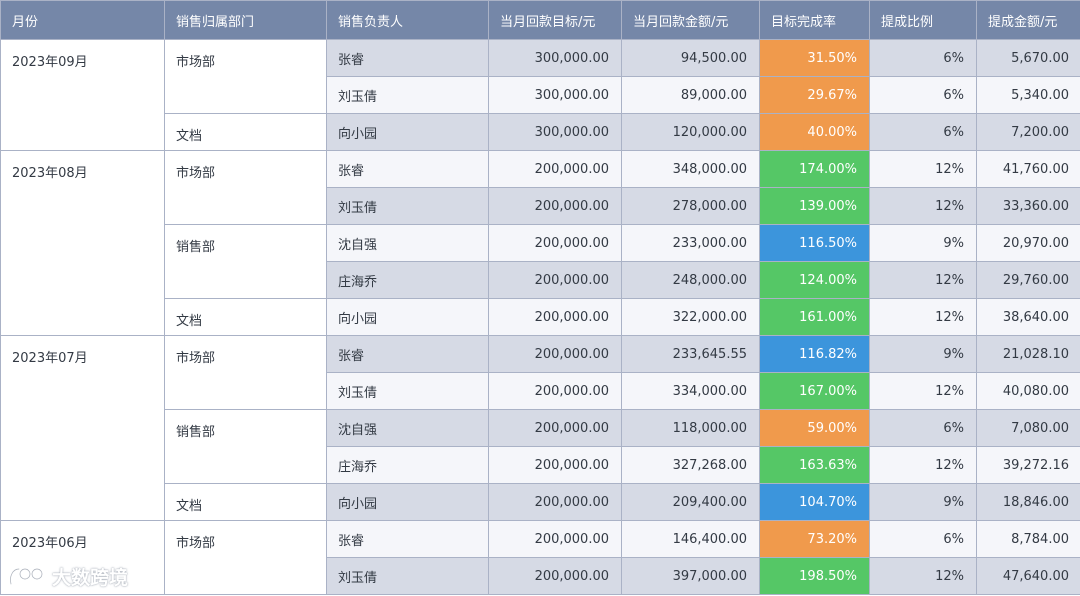 The width and height of the screenshot is (1080, 596). Describe the element at coordinates (1028, 317) in the screenshot. I see `commission-amount-cell: 38,640.00` at that location.